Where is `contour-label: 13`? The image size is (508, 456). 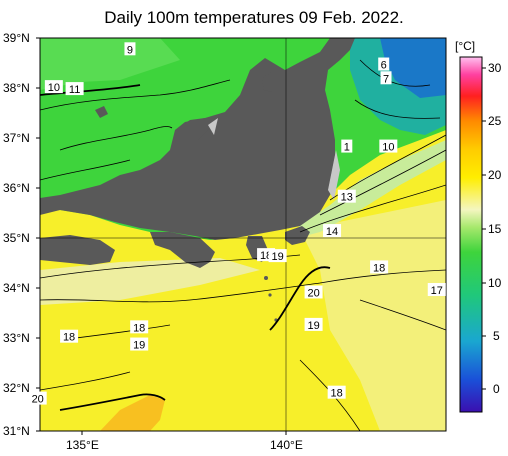
contour-label: 13 is located at coordinates (346, 196).